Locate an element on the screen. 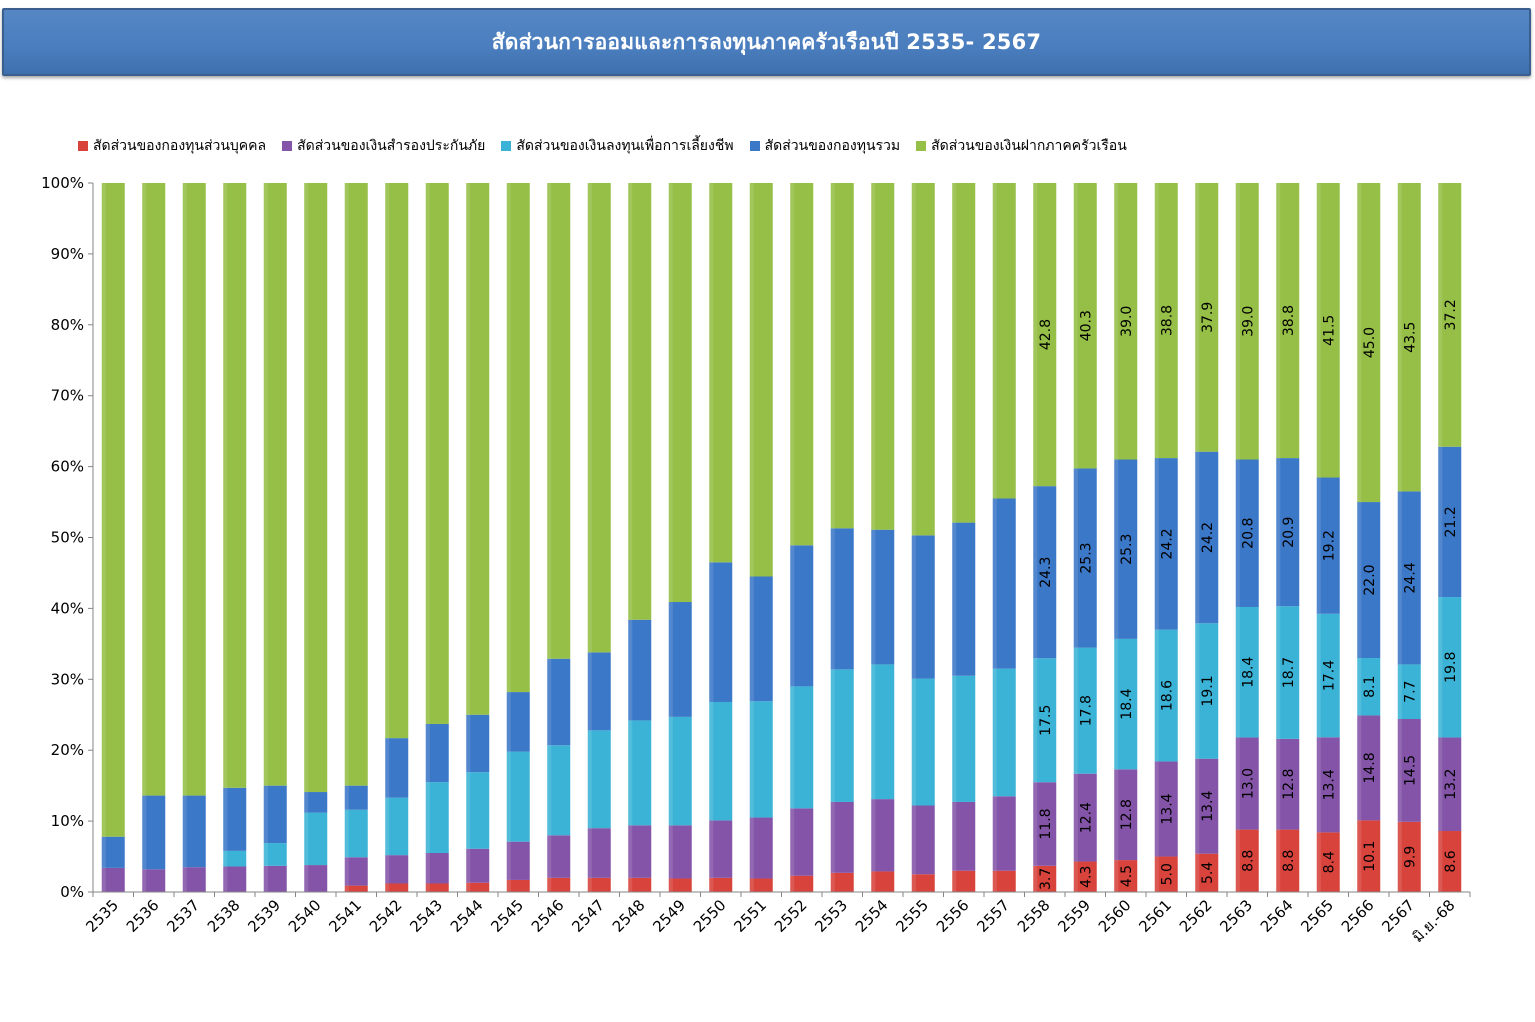 Image resolution: width=1535 pixels, height=1022 pixels. data-label: 8.6 is located at coordinates (1451, 861).